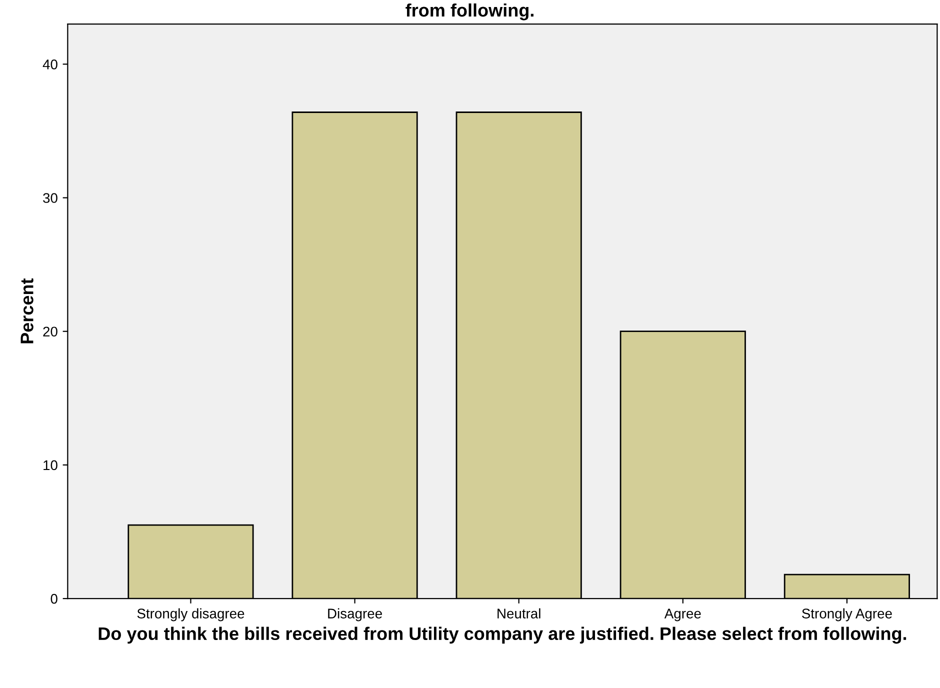 The width and height of the screenshot is (940, 688). I want to click on x-tick-label: Neutral, so click(519, 613).